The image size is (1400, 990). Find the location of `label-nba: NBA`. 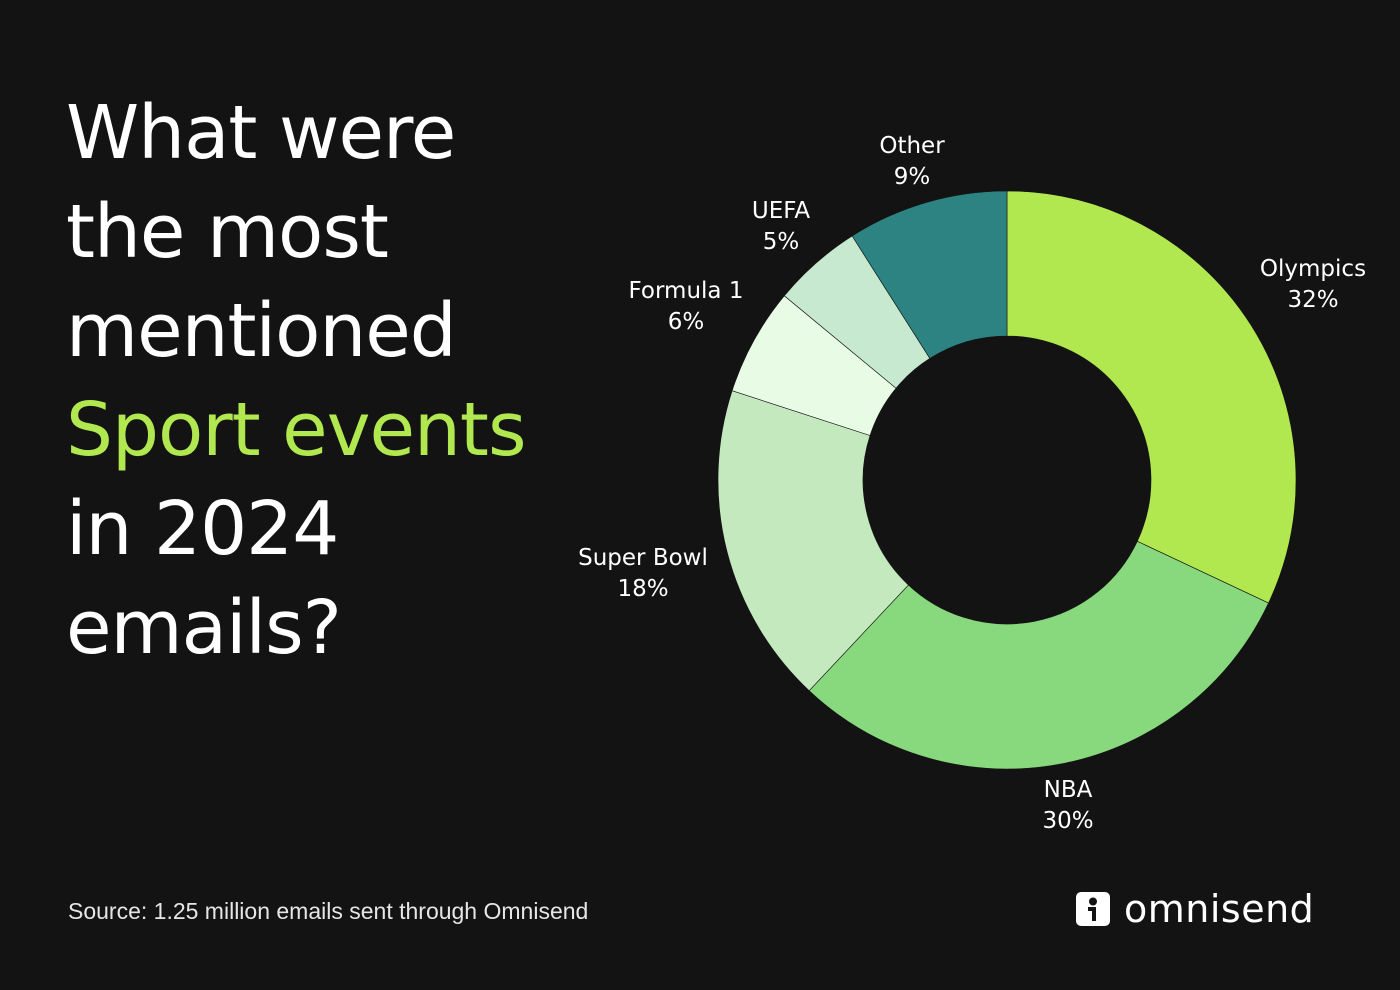

label-nba: NBA is located at coordinates (1068, 790).